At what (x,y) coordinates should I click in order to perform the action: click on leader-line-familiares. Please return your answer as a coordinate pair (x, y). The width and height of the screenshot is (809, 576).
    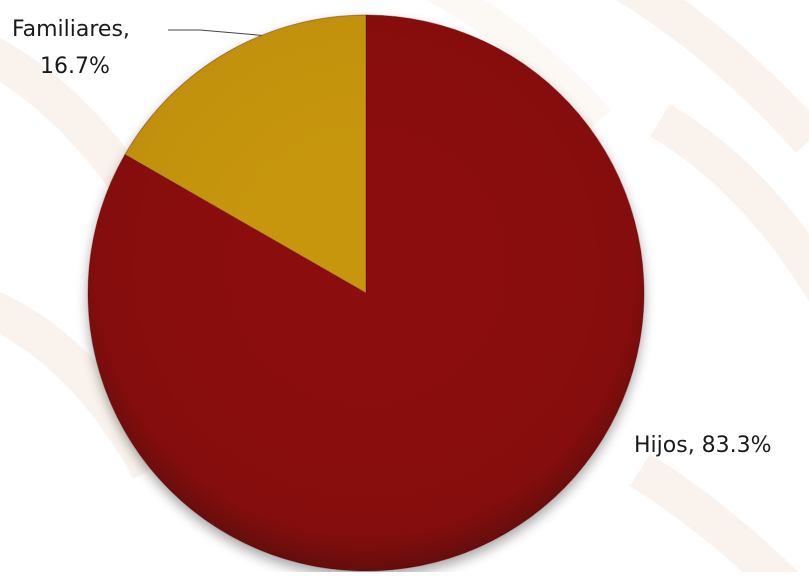
    Looking at the image, I should click on (215, 32).